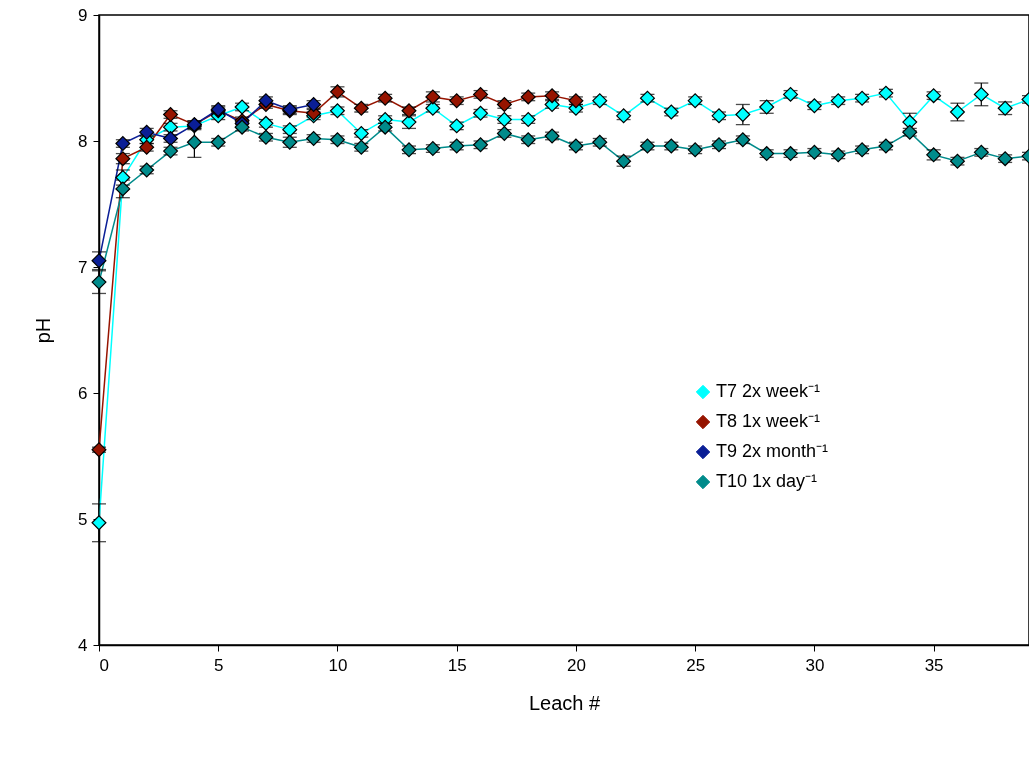 The image size is (1029, 782). Describe the element at coordinates (83, 645) in the screenshot. I see `y-tick-label: 4` at that location.